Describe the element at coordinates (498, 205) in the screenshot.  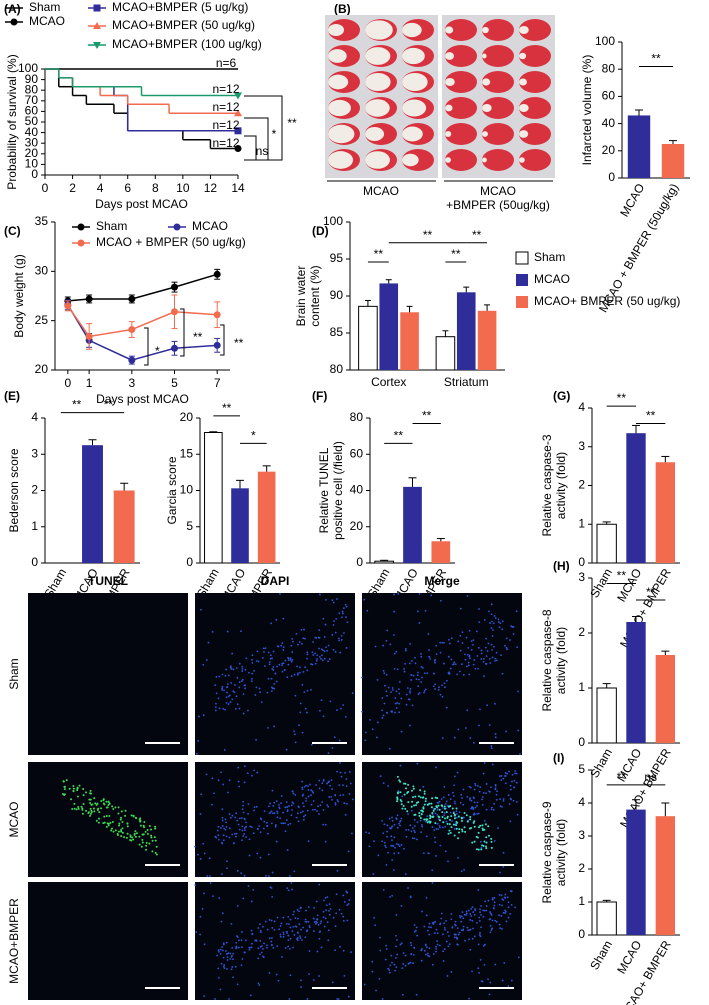
I see `image-group-label: +BMPER (50ug/kg)` at that location.